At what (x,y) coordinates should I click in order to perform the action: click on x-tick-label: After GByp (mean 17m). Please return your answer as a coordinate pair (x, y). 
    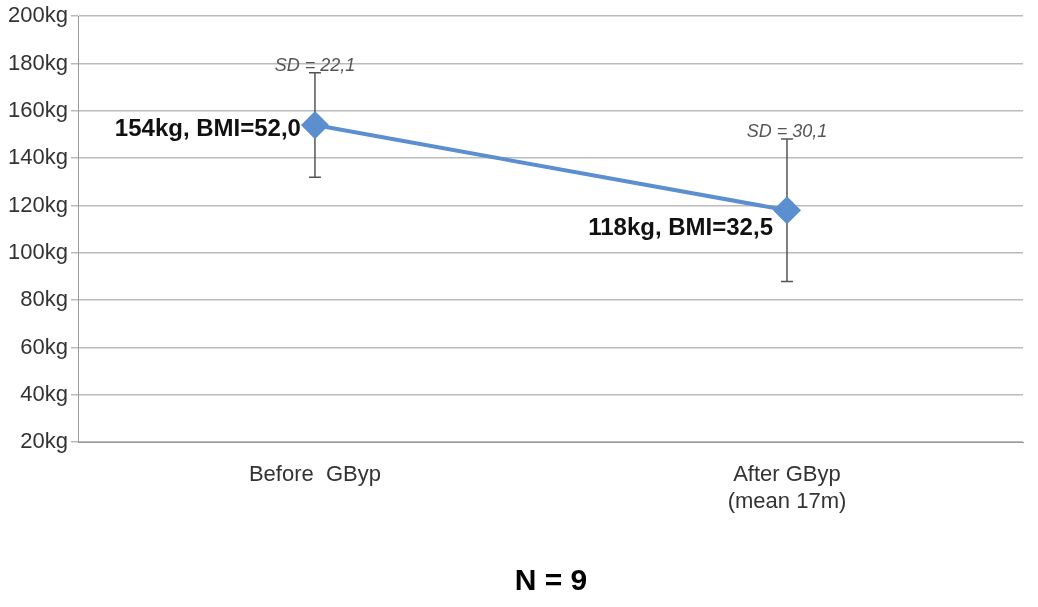
    Looking at the image, I should click on (787, 487).